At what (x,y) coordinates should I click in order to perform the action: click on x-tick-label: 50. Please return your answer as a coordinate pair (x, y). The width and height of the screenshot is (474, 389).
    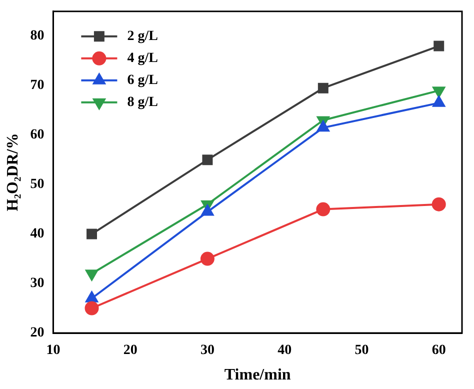
    Looking at the image, I should click on (361, 350).